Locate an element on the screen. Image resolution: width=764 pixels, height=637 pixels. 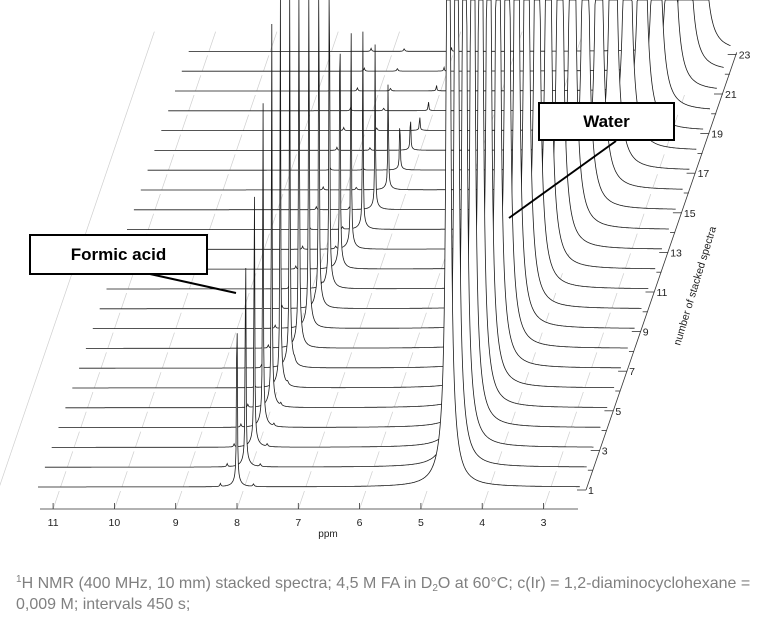
z-axis-label: number of stacked spectra is located at coordinates (695, 286).